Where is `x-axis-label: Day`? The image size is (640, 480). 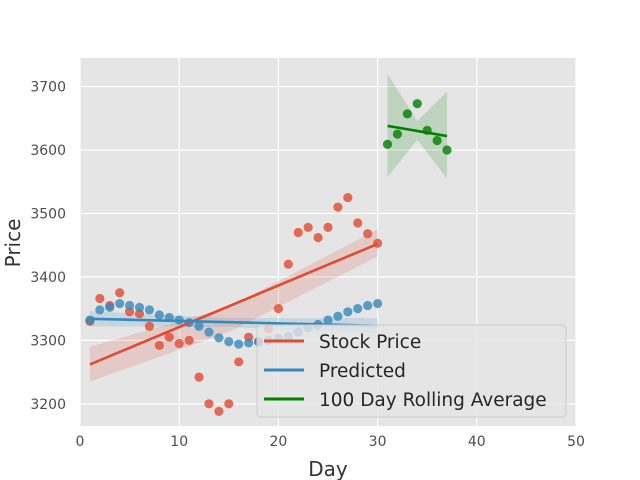 x-axis-label: Day is located at coordinates (328, 468).